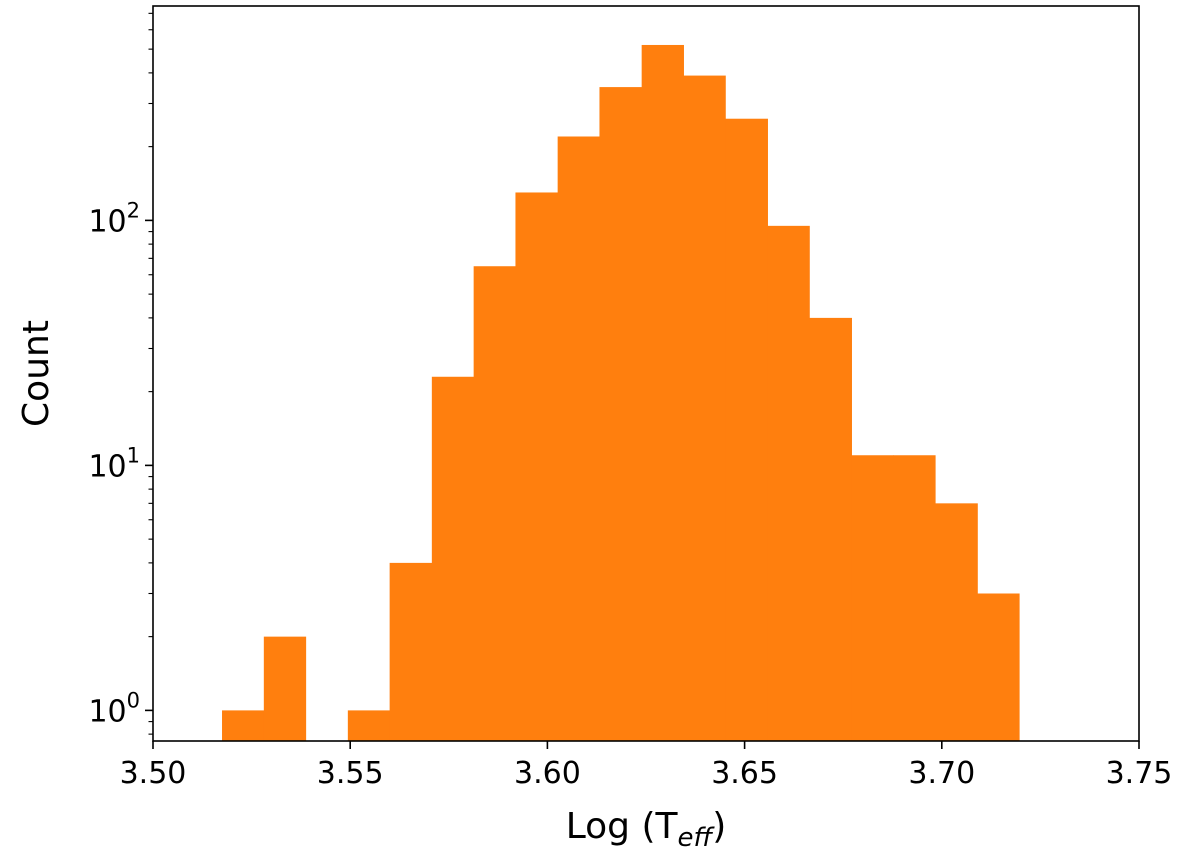  I want to click on x-axis-title-subscript: eff, so click(696, 838).